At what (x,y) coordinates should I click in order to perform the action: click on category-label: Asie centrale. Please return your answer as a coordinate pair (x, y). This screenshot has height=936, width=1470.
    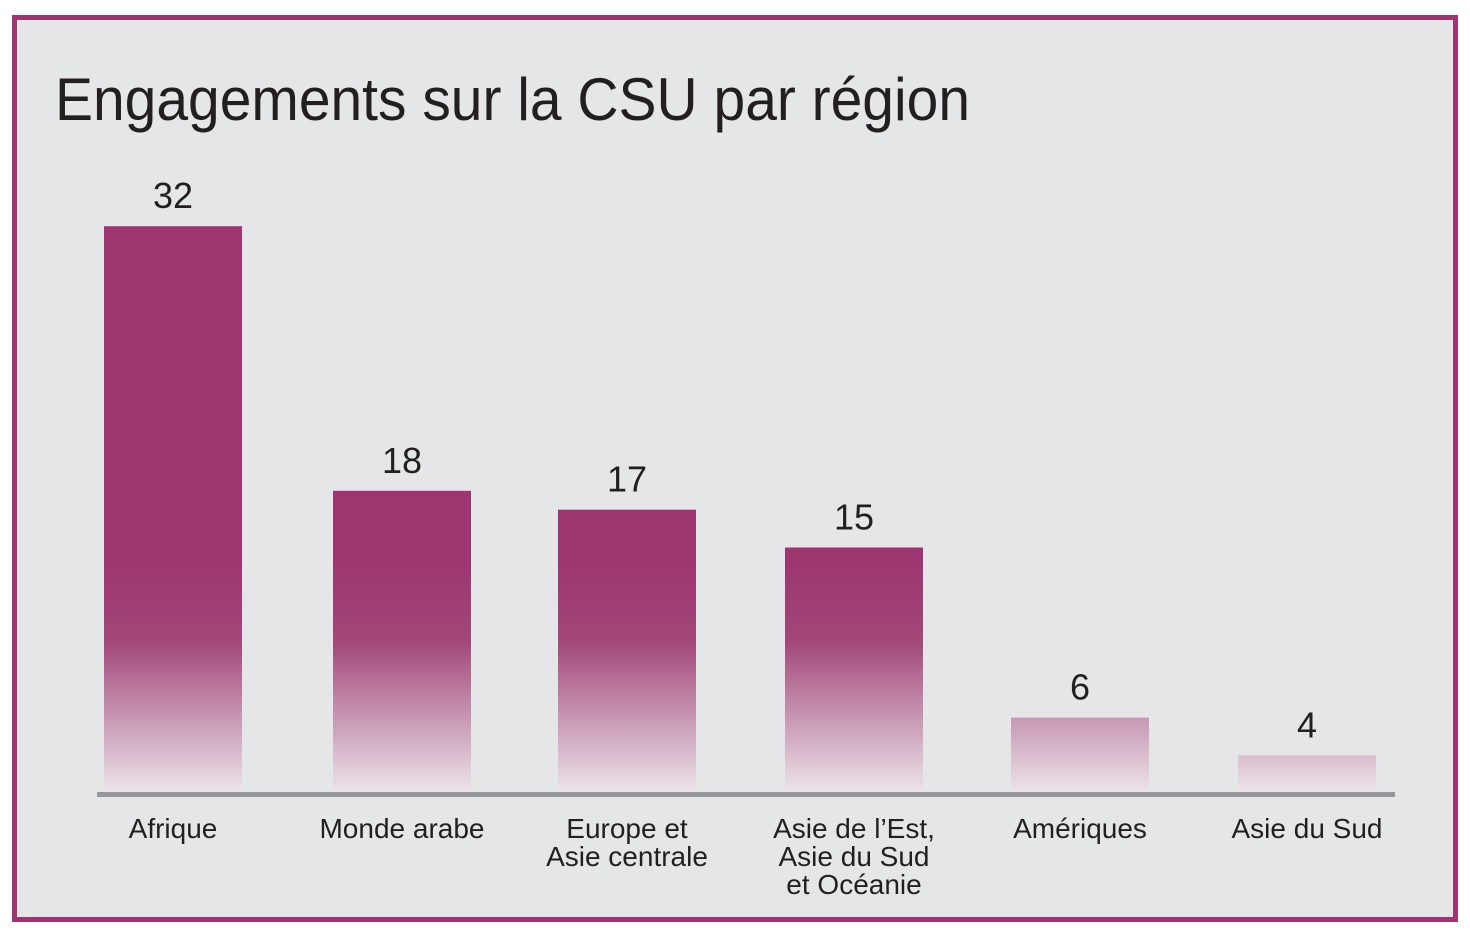
    Looking at the image, I should click on (627, 856).